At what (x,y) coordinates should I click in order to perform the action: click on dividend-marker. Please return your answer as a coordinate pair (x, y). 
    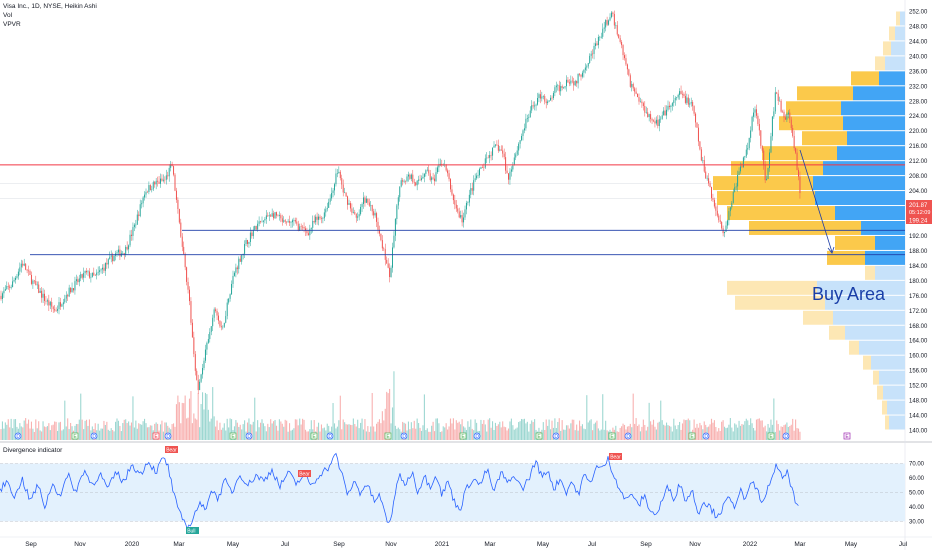
    Looking at the image, I should click on (786, 436).